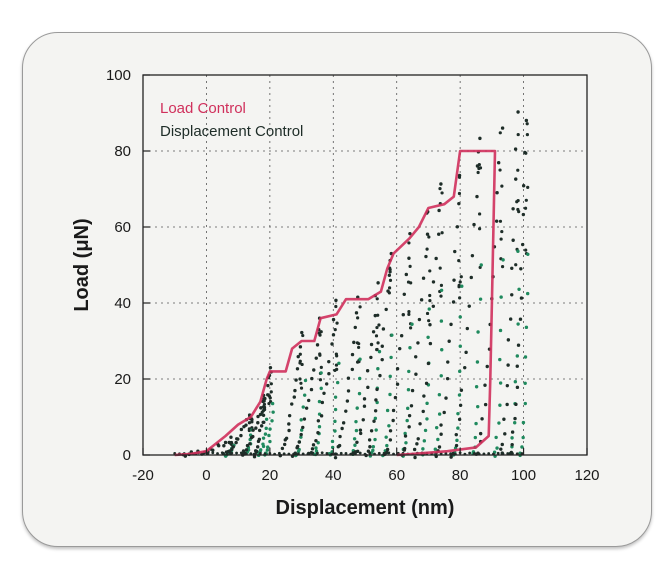  I want to click on y-tick-label: 0, so click(127, 455).